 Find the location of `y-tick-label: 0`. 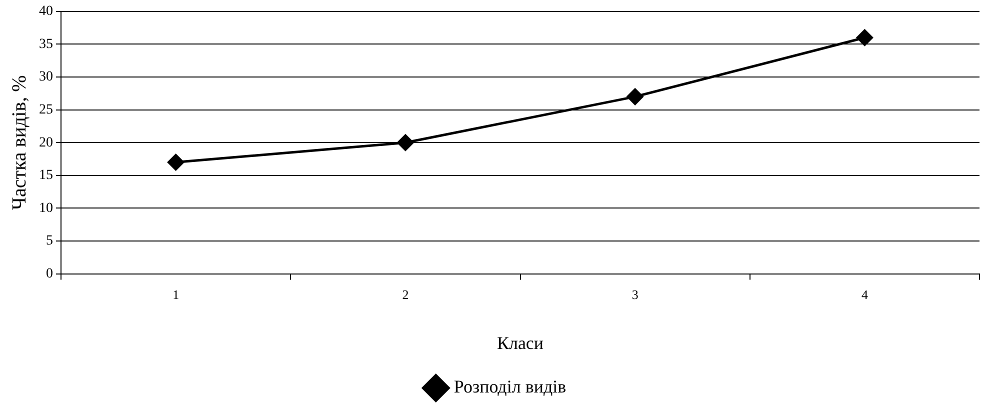

y-tick-label: 0 is located at coordinates (49, 274).